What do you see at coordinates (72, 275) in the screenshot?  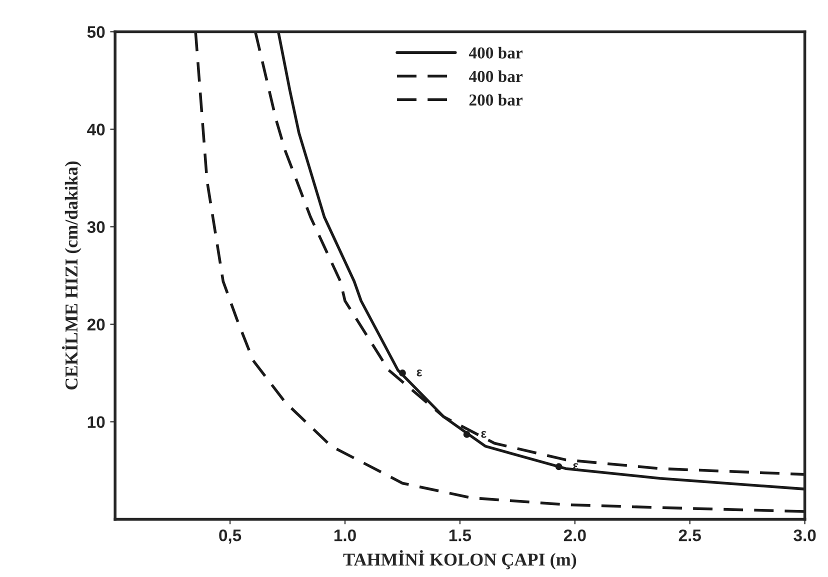 I see `y-axis-title: CEKİLME HIZI (cm/dakika)` at bounding box center [72, 275].